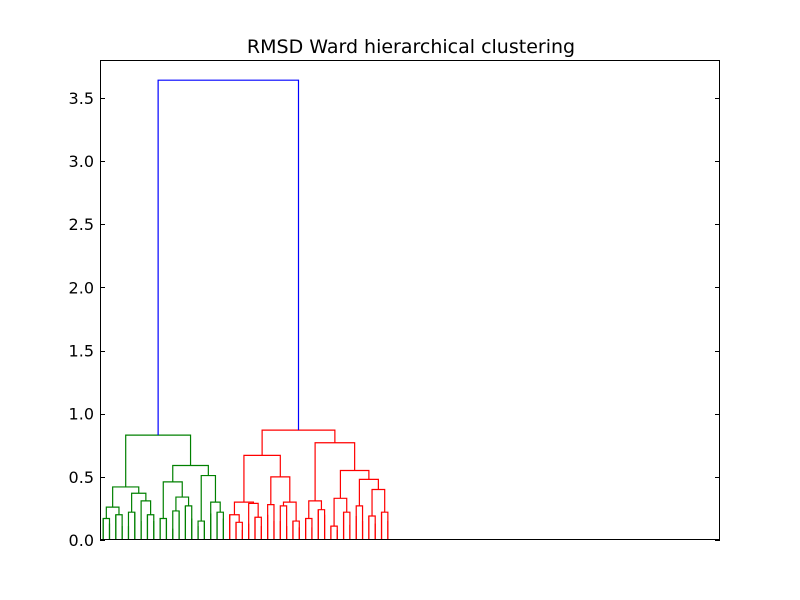 Image resolution: width=800 pixels, height=600 pixels. I want to click on chart-title: RMSD Ward hierarchical clustering, so click(411, 47).